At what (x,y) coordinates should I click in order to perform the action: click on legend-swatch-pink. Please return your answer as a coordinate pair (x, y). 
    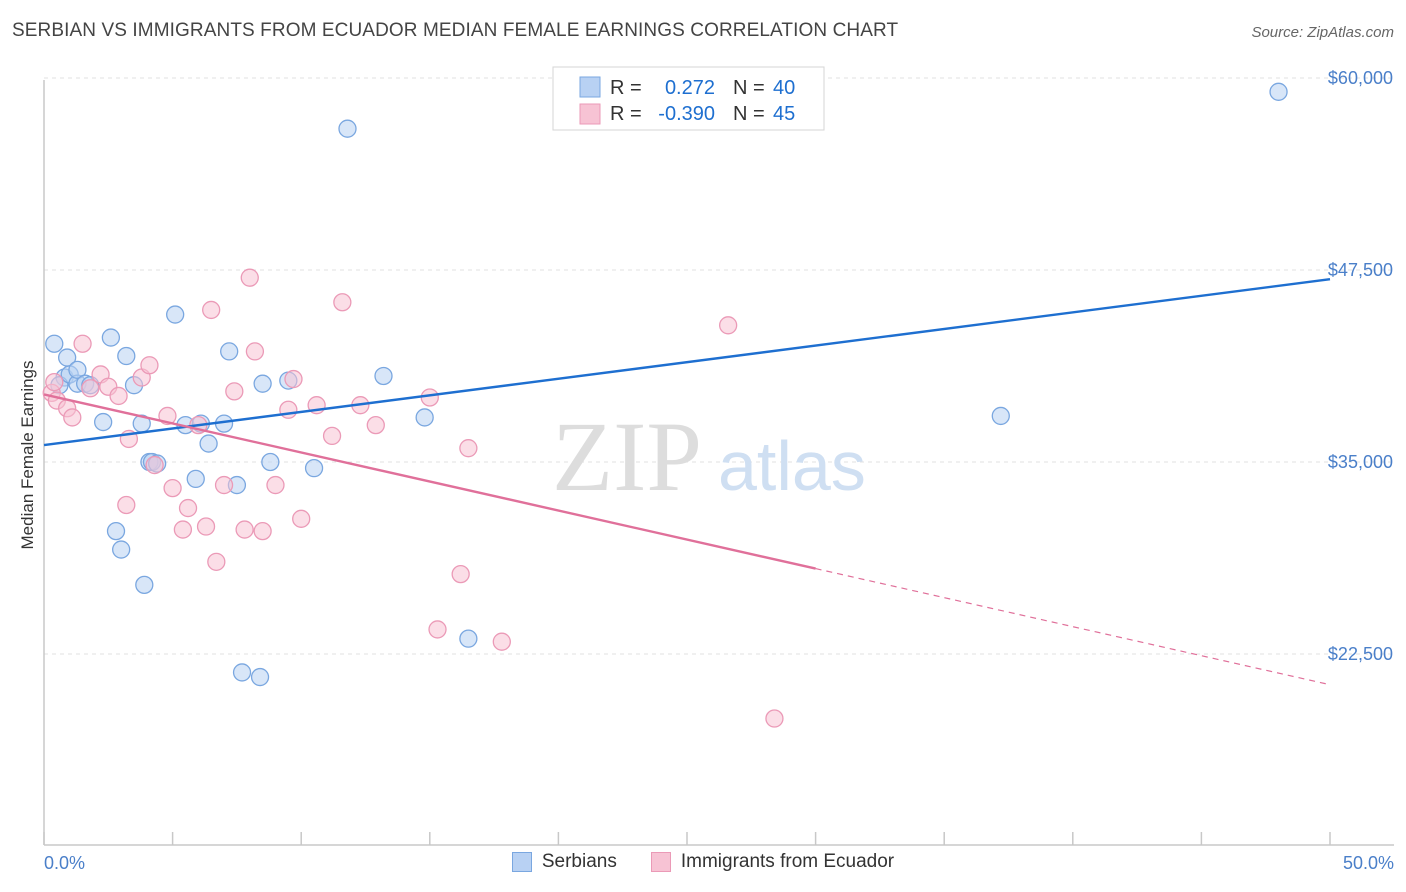
    Looking at the image, I should click on (590, 114).